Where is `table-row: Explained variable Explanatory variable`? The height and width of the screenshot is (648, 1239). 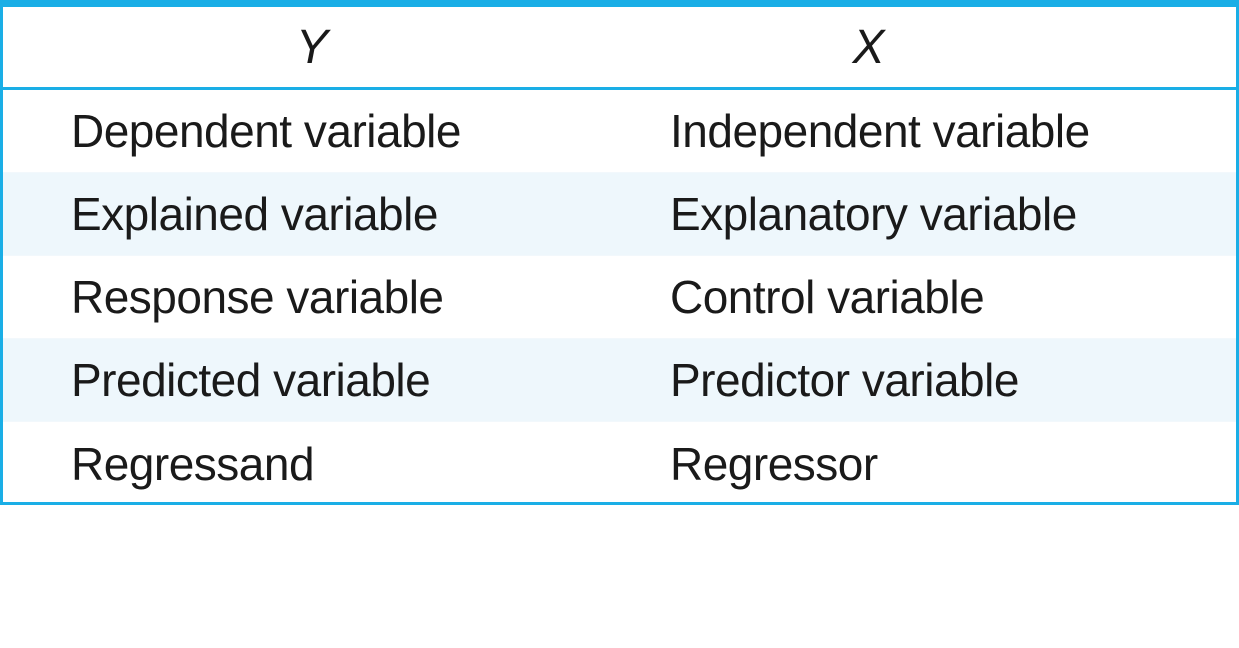 table-row: Explained variable Explanatory variable is located at coordinates (619, 214).